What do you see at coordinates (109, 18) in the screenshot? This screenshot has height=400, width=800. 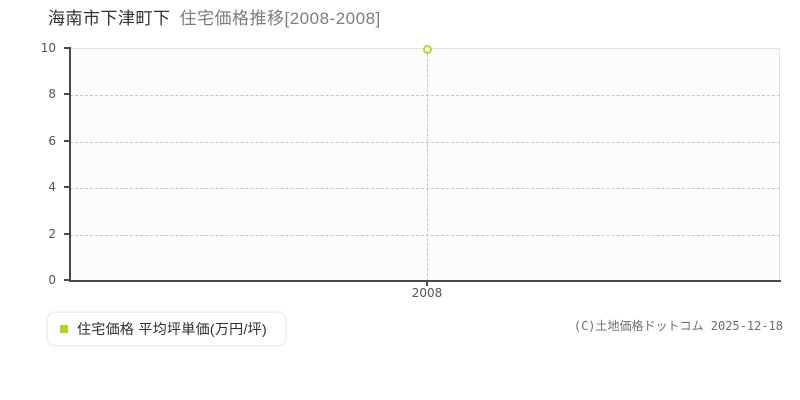 I see `chart-title-main: 海南市下津町下` at bounding box center [109, 18].